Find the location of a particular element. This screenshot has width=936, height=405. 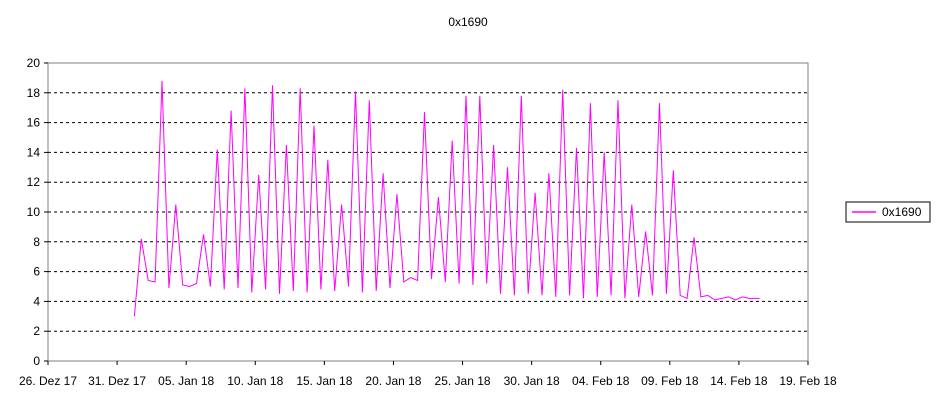

x-tick-label: 09. Feb 18 is located at coordinates (670, 381).